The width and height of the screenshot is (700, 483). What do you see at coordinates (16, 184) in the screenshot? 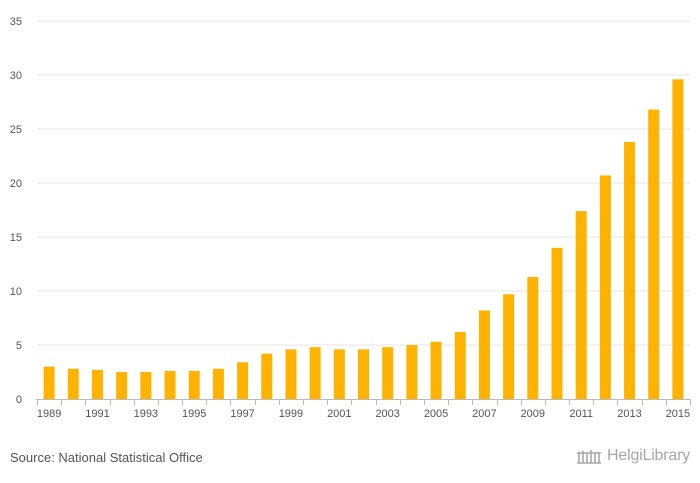
I see `y-tick-label: 20` at bounding box center [16, 184].